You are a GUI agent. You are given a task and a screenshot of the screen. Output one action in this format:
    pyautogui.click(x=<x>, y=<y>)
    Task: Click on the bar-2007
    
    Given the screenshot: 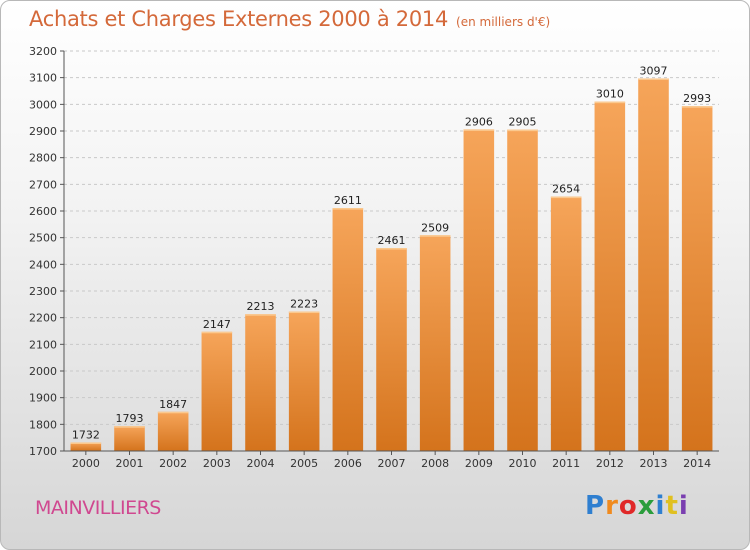 What is the action you would take?
    pyautogui.click(x=391, y=349)
    